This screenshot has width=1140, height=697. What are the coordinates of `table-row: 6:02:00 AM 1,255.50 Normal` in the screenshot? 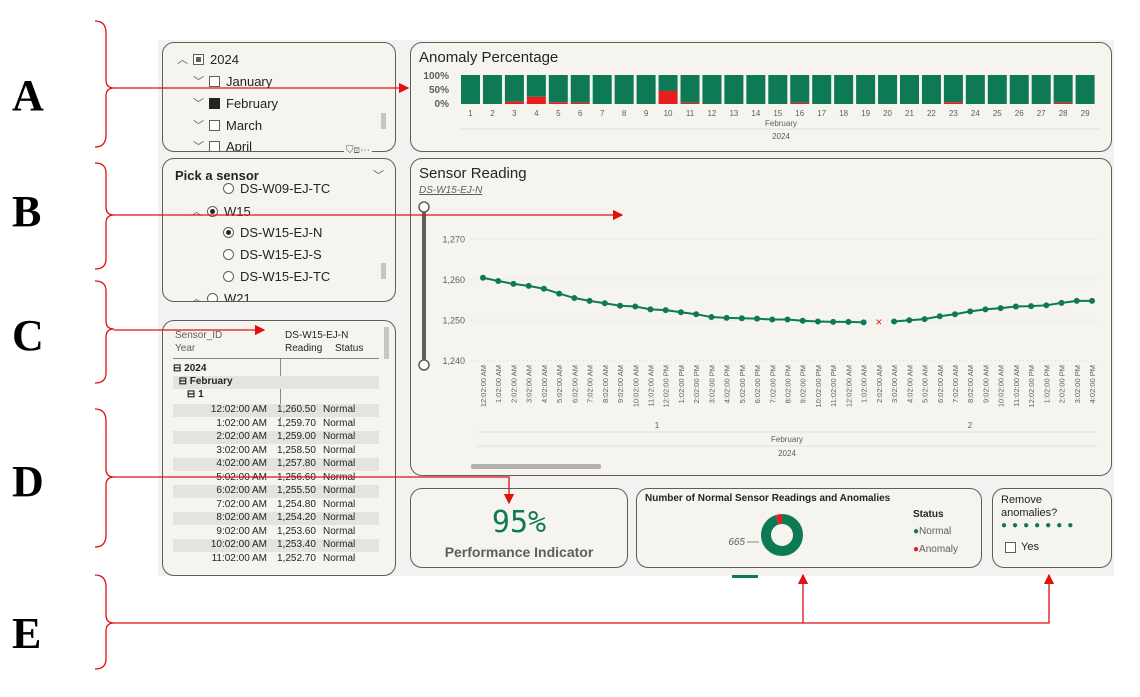 It's located at (276, 491).